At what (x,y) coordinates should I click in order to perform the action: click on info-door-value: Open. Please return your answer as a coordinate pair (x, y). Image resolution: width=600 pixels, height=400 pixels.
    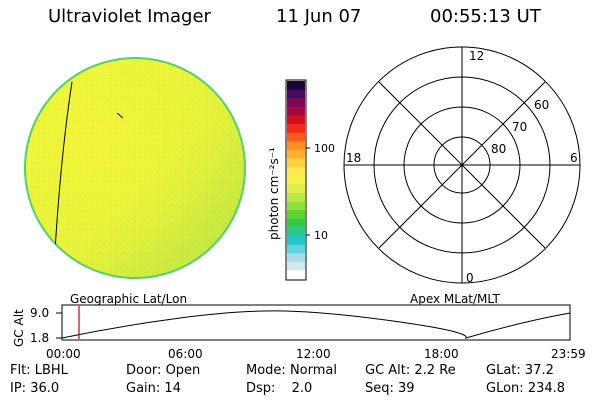
    Looking at the image, I should click on (183, 370).